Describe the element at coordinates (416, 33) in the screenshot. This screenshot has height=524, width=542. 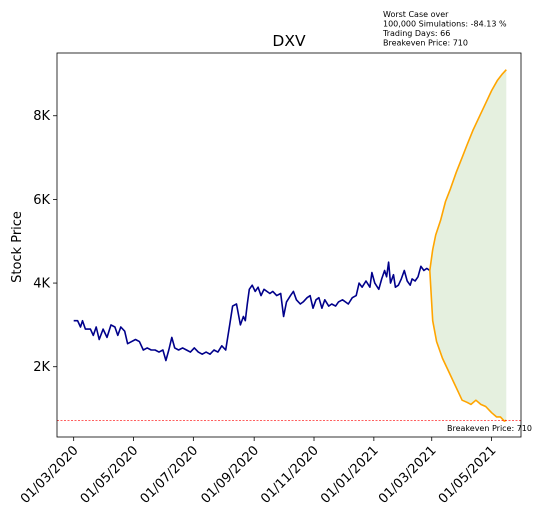
I see `annotation-line-3: Trading Days: 66` at that location.